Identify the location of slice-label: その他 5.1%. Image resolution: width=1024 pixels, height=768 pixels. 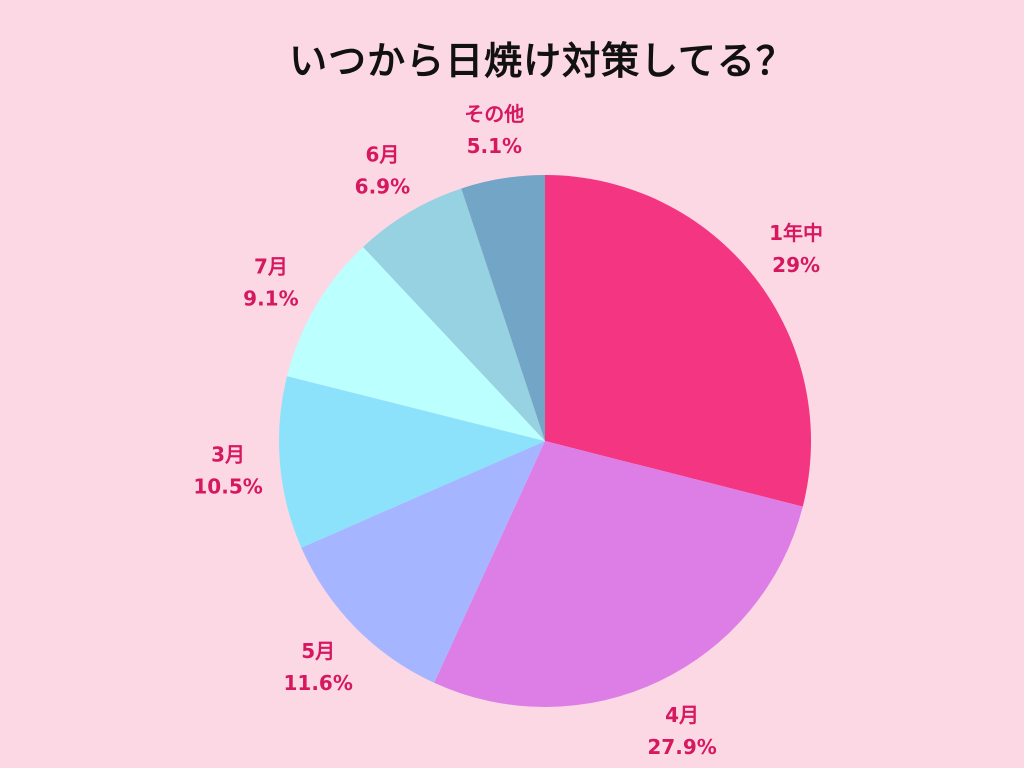
(494, 130).